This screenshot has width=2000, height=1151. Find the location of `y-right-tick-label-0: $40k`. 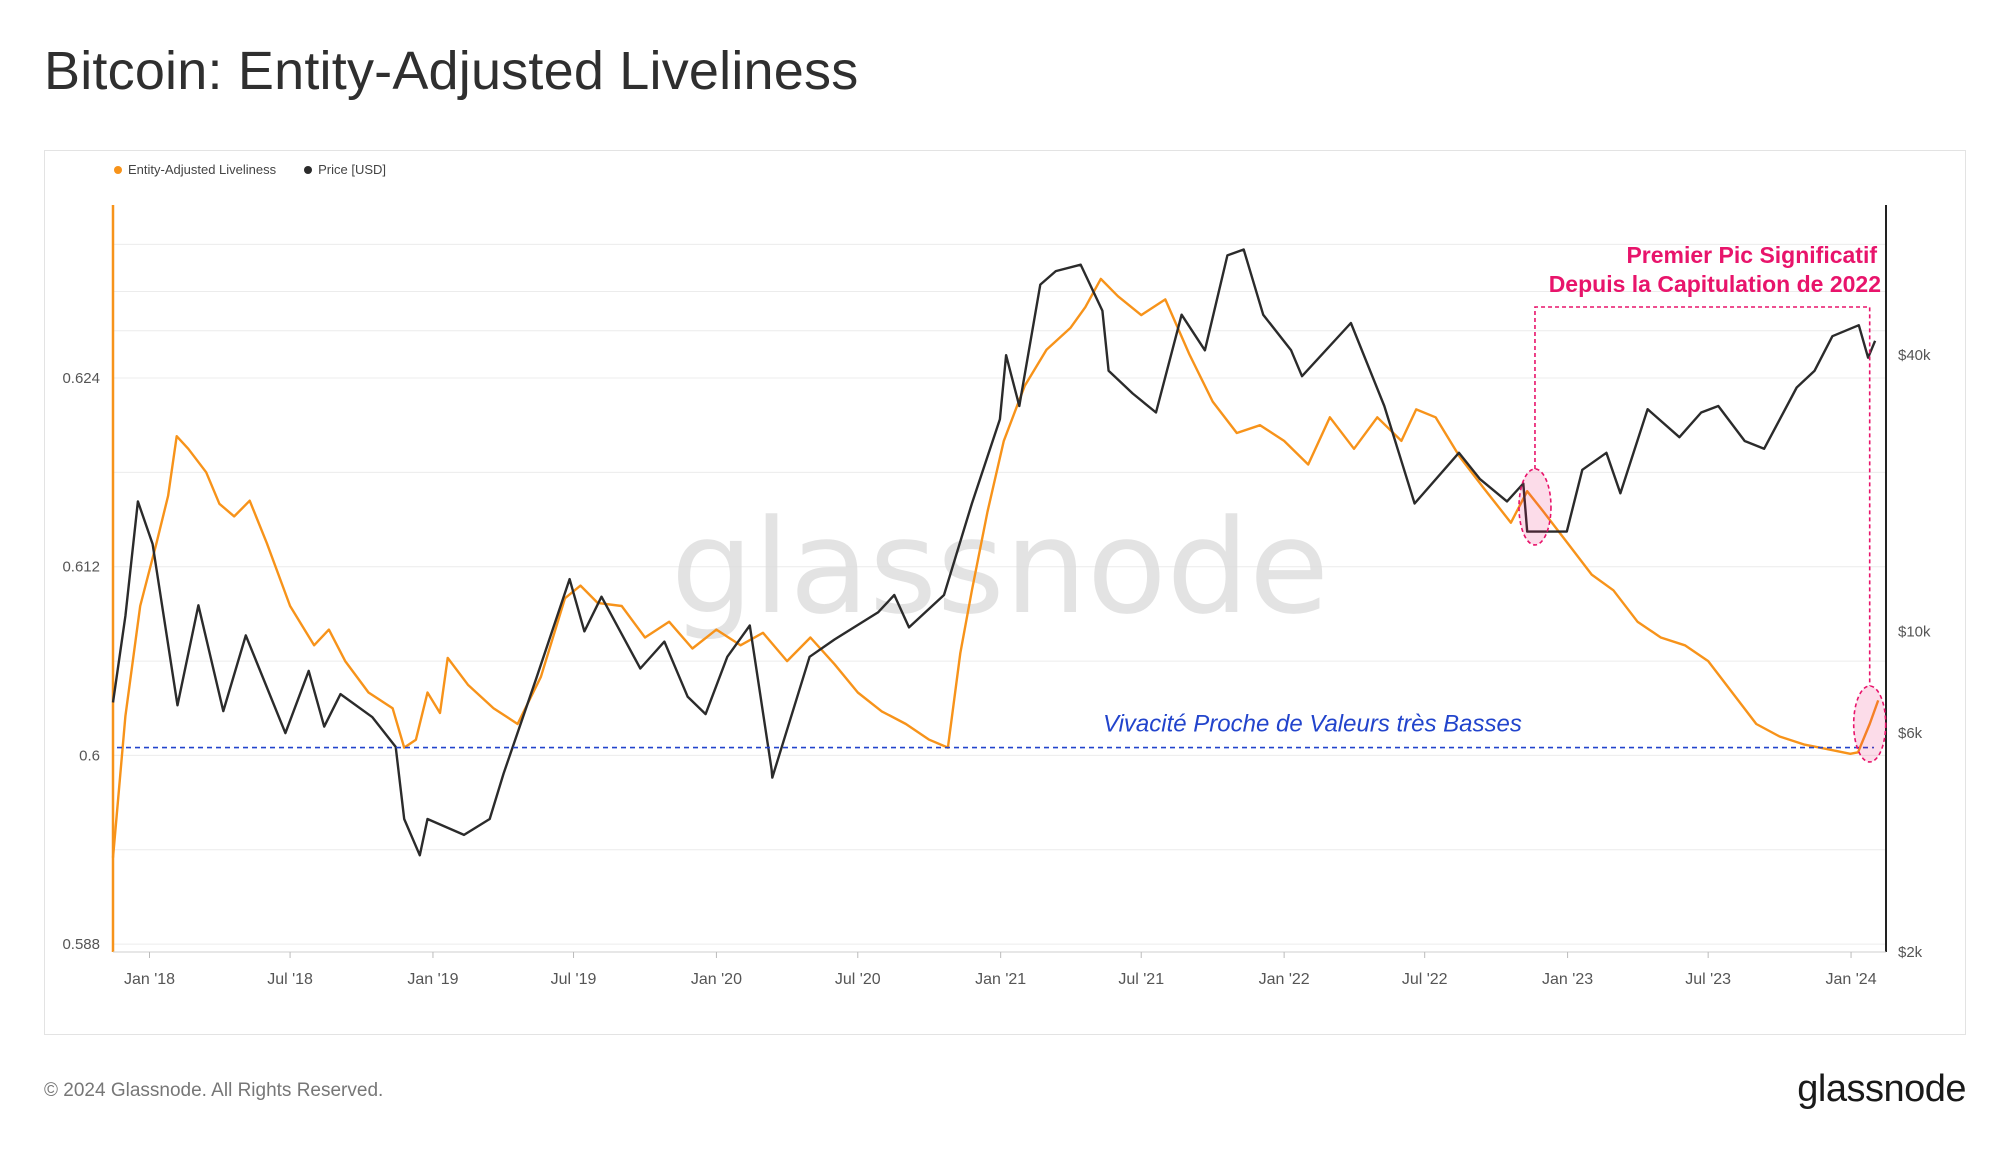

y-right-tick-label-0: $40k is located at coordinates (1914, 355).